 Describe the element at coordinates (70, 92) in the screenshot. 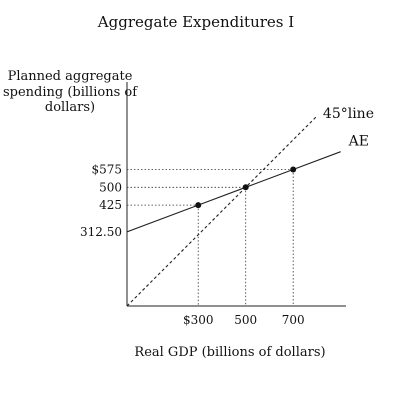

I see `y-axis-label-line-2: spending (billions of` at that location.